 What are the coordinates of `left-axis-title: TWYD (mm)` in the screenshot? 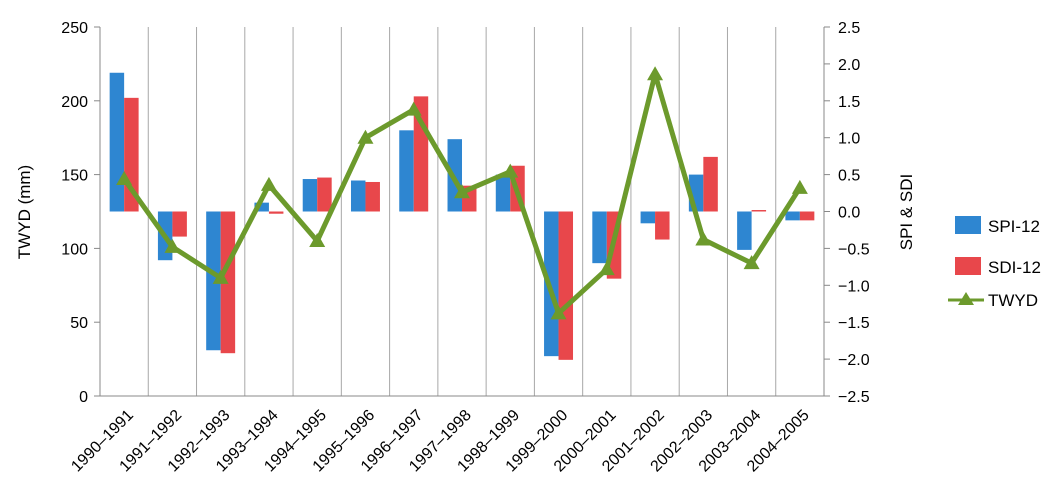 It's located at (24, 212).